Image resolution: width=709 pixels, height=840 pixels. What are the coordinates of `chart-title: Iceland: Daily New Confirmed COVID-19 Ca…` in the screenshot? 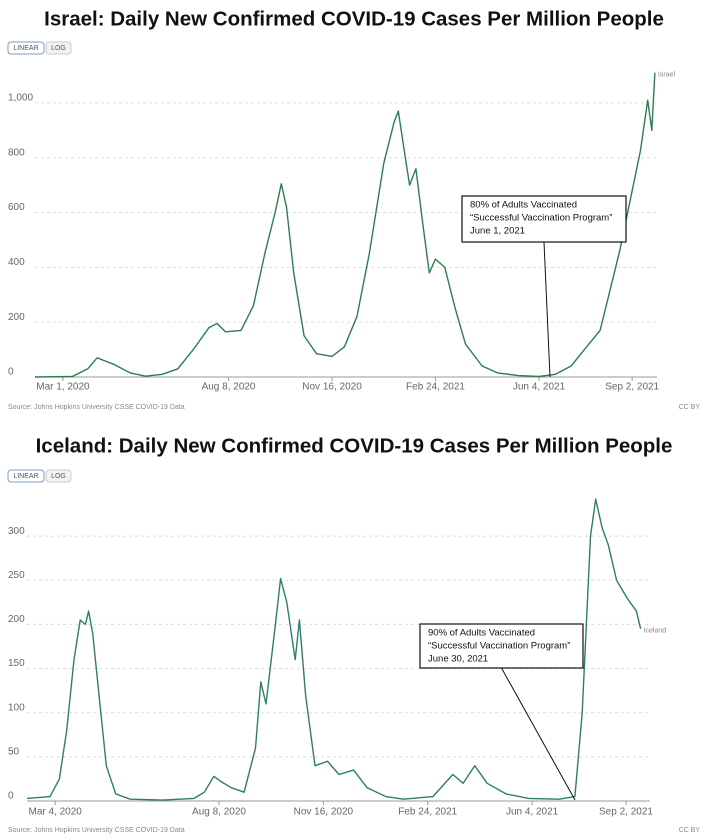 It's located at (354, 445).